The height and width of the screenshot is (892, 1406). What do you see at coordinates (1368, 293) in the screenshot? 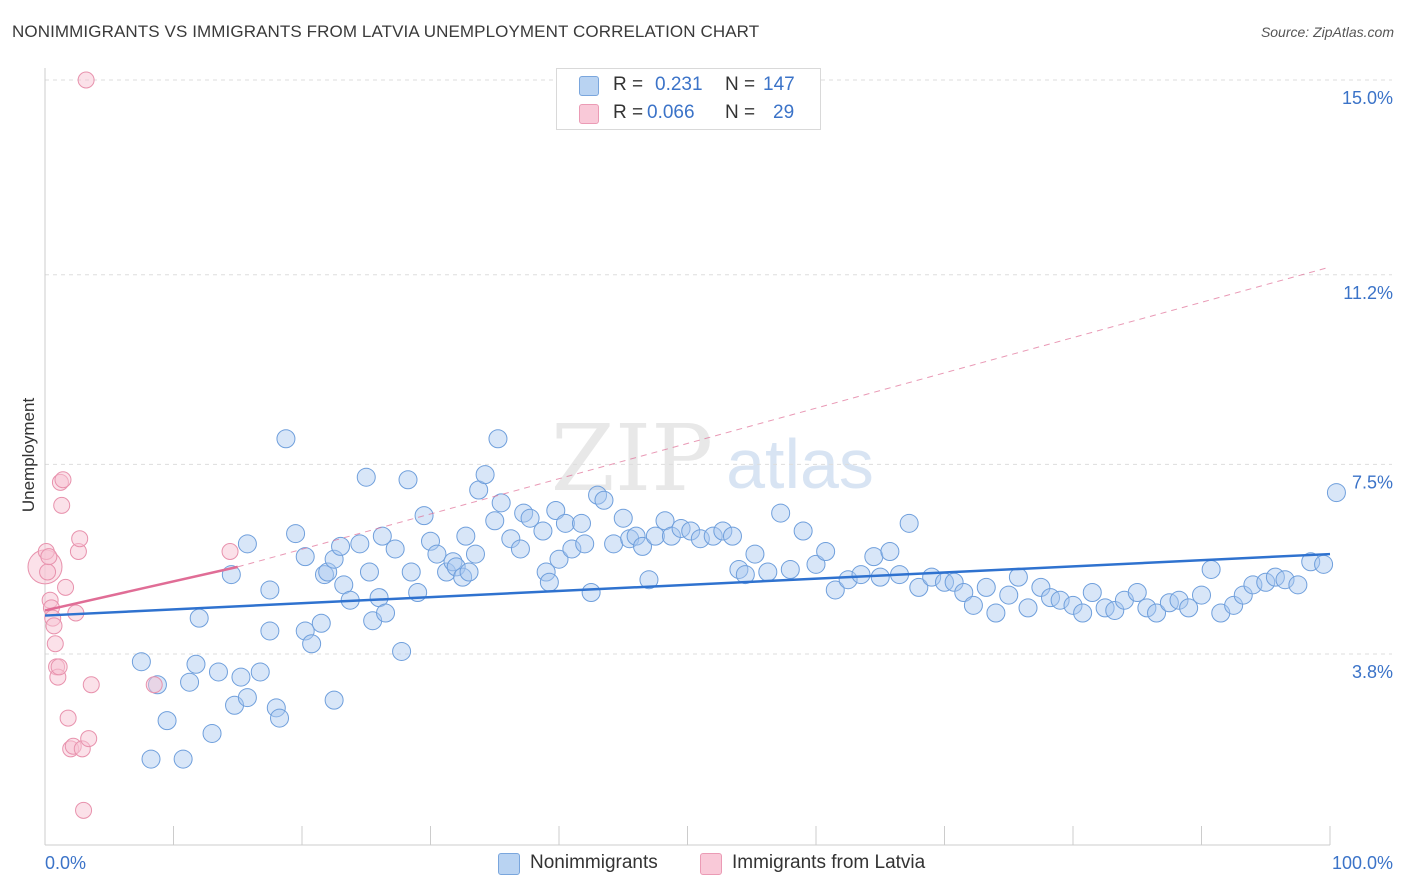
I see `y-tick-label: 11.2%` at bounding box center [1368, 293].